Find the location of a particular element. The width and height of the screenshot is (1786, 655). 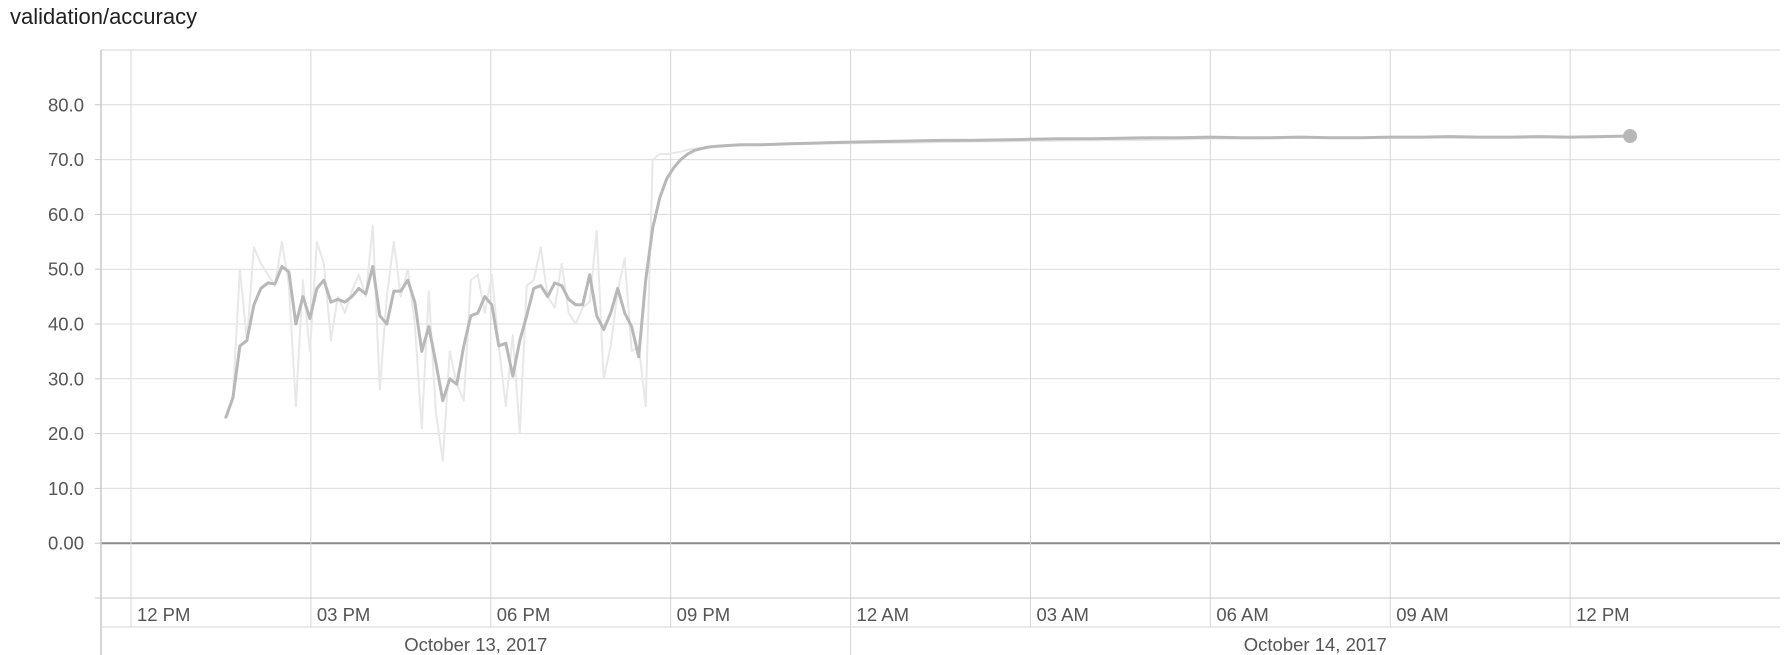

y-tick-label: 50.0 is located at coordinates (66, 269).